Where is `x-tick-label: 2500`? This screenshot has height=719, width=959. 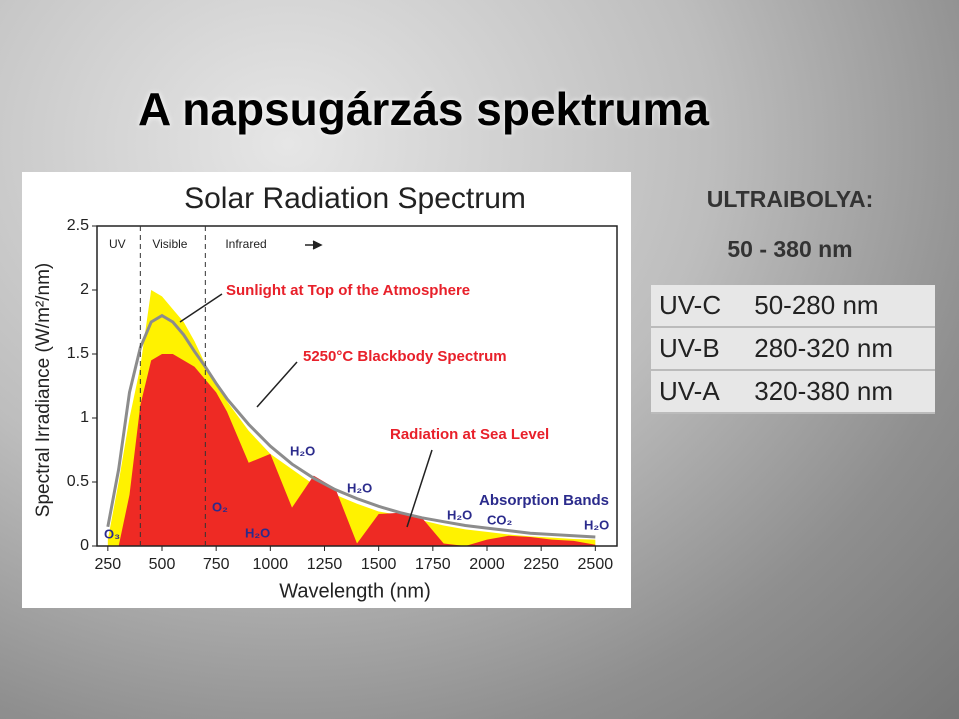 x-tick-label: 2500 is located at coordinates (596, 564).